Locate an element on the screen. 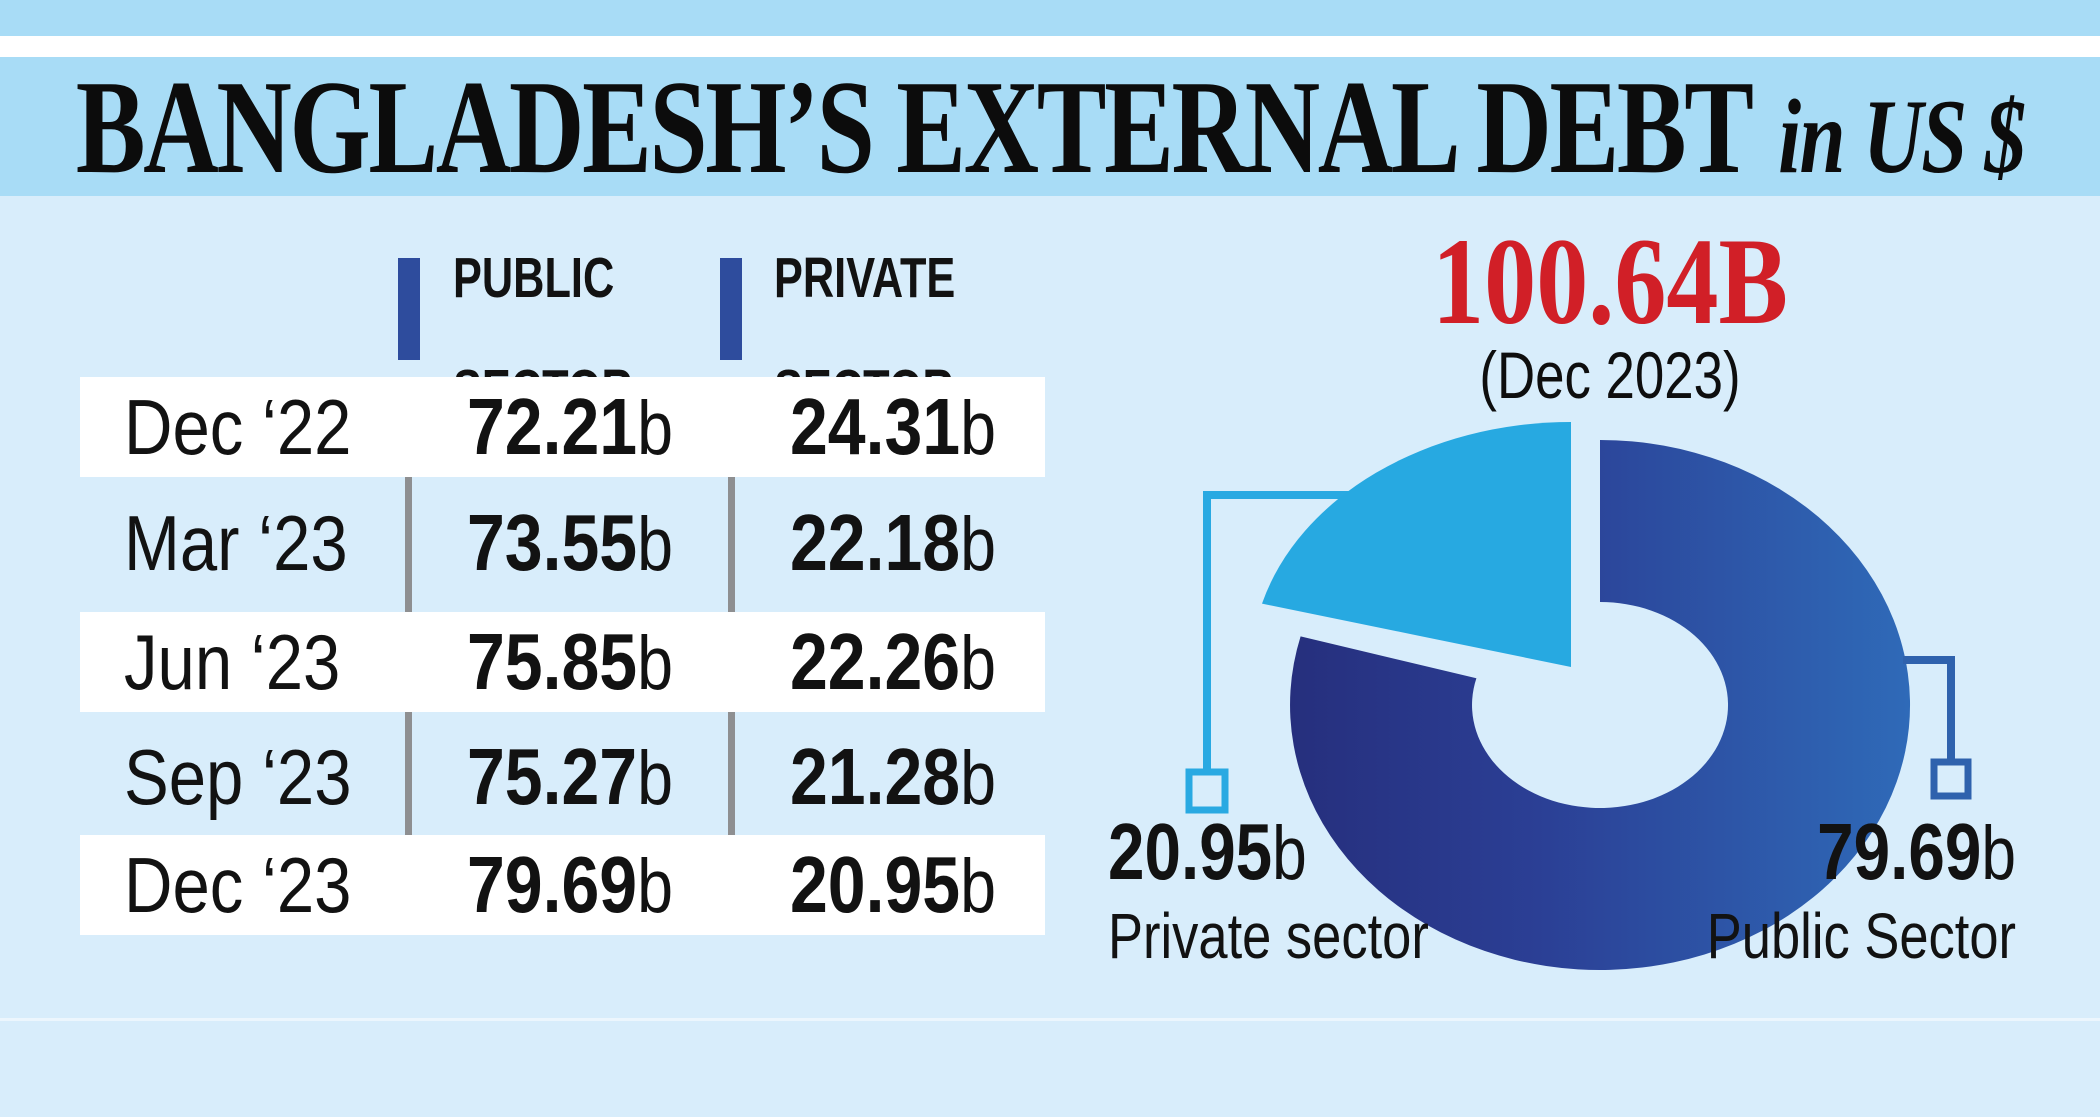  row-private-value: 22.26b is located at coordinates (893, 661).